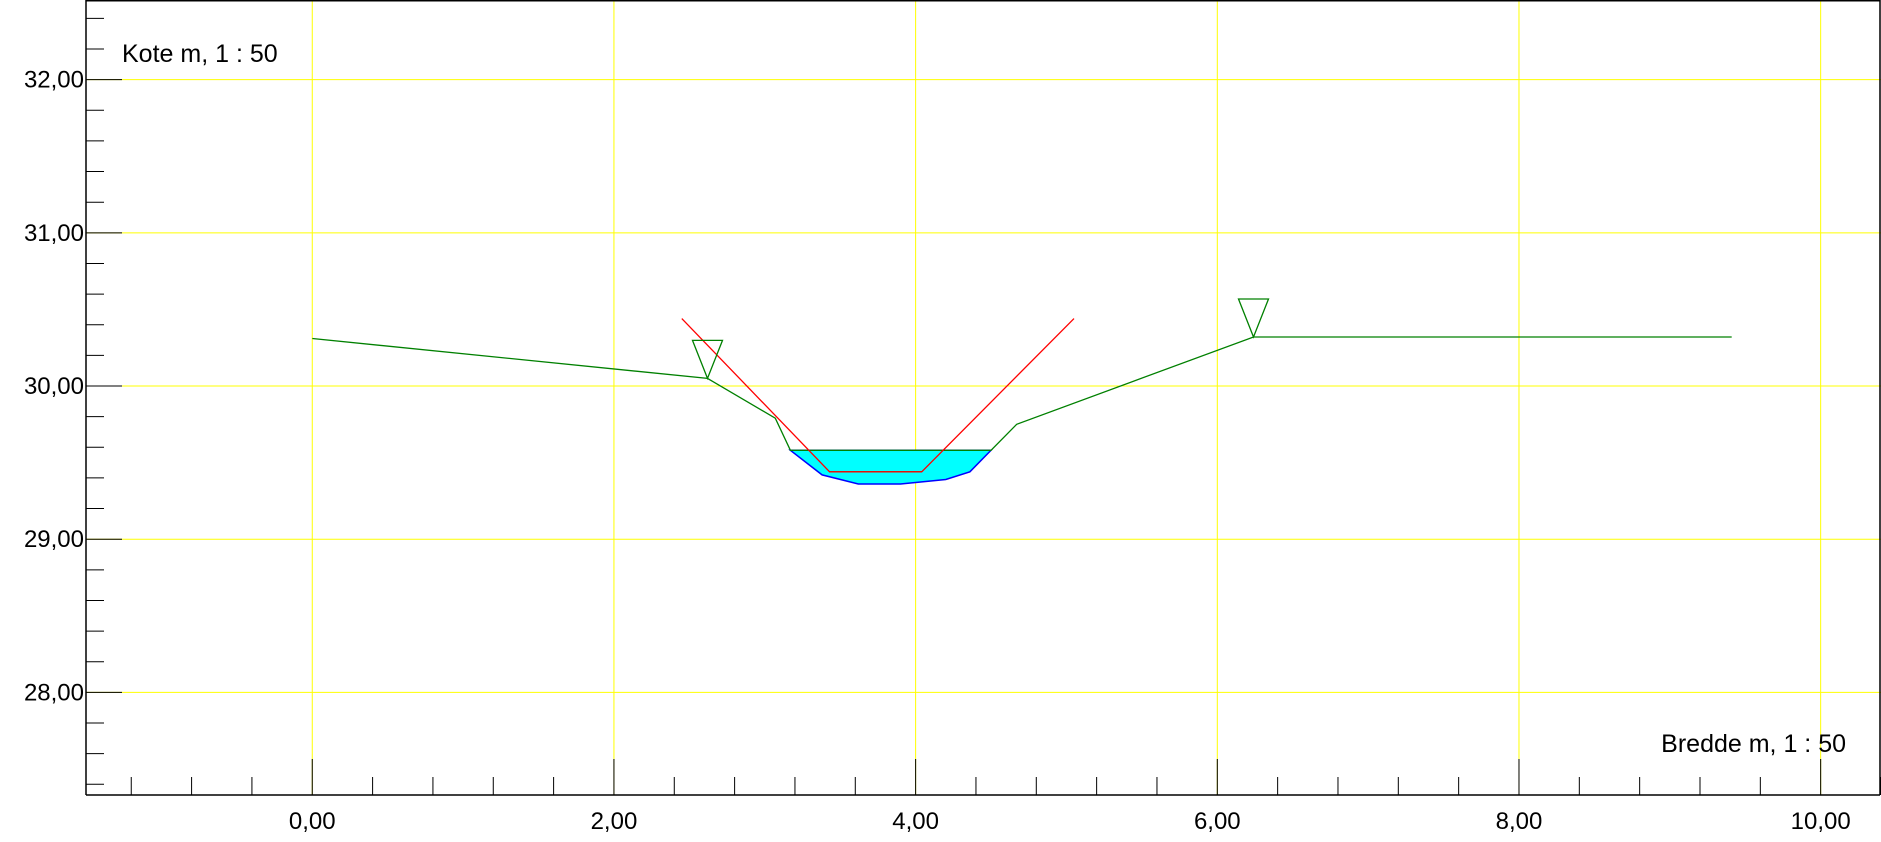 Image resolution: width=1881 pixels, height=842 pixels. I want to click on series-layer, so click(1022, 395).